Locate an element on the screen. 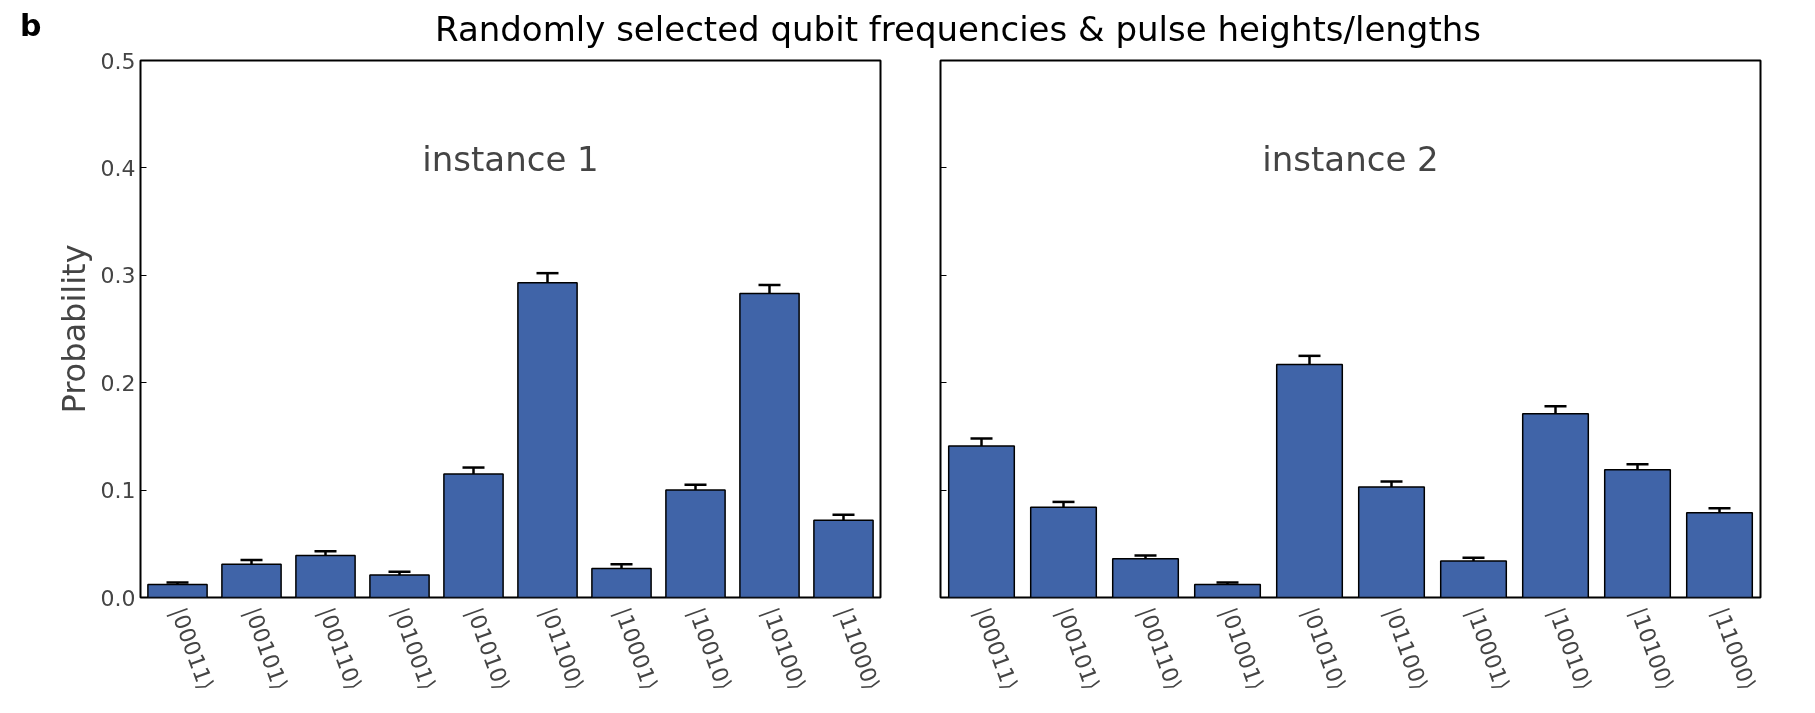  y-tick-label: 0.4 is located at coordinates (118, 168).